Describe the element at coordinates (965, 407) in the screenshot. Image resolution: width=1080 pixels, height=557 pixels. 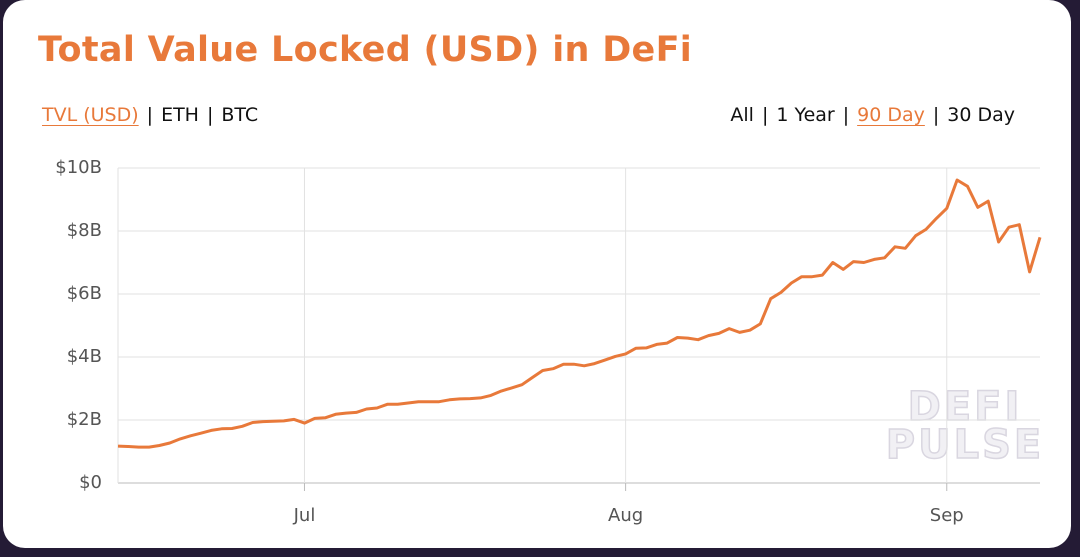
I see `watermark: DEFI` at that location.